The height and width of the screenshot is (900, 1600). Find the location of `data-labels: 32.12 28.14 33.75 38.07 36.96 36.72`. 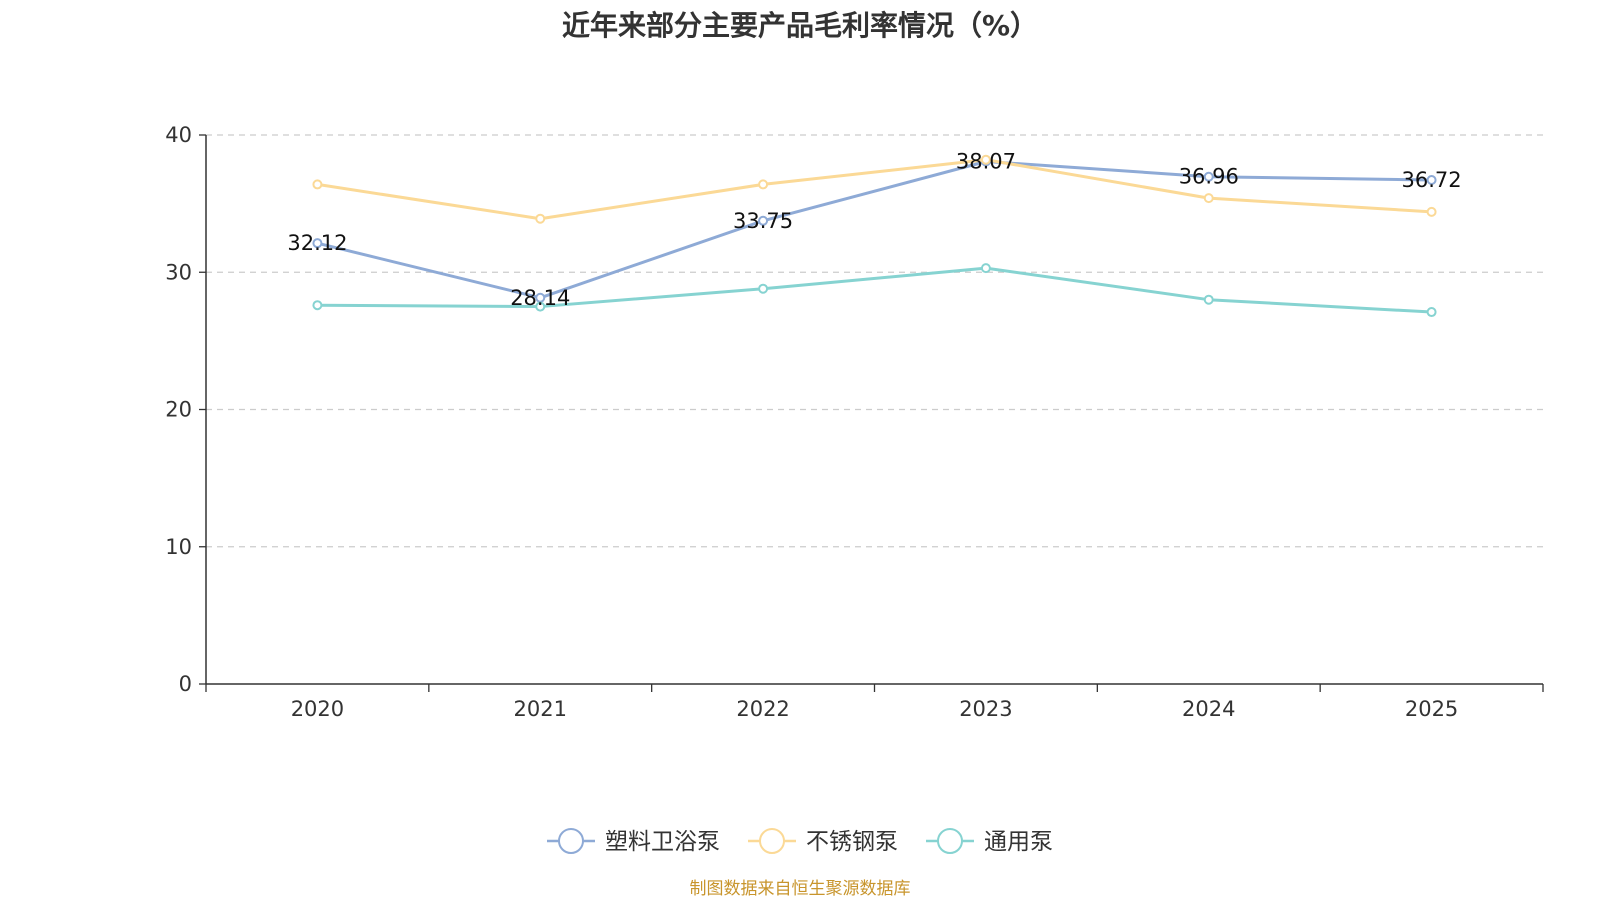

data-labels: 32.12 28.14 33.75 38.07 36.96 36.72 is located at coordinates (874, 229).